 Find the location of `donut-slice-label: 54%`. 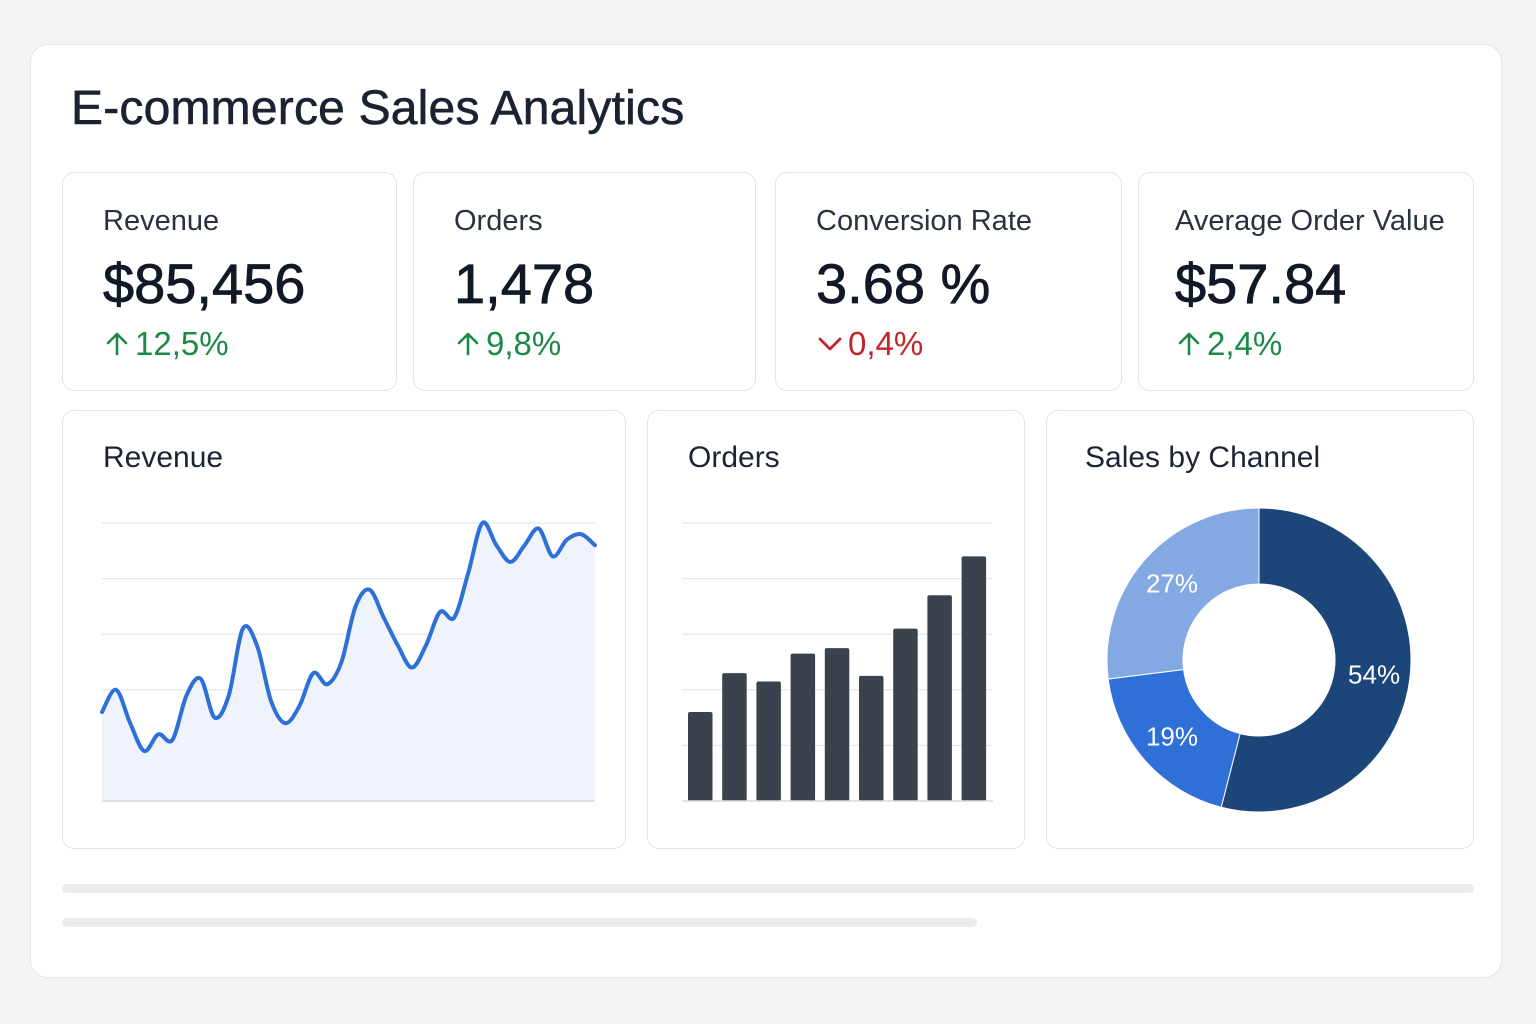

donut-slice-label: 54% is located at coordinates (1374, 675).